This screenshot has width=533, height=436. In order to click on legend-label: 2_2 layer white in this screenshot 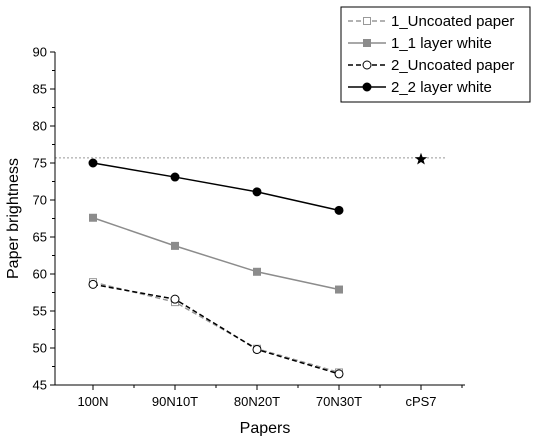, I will do `click(441, 87)`.